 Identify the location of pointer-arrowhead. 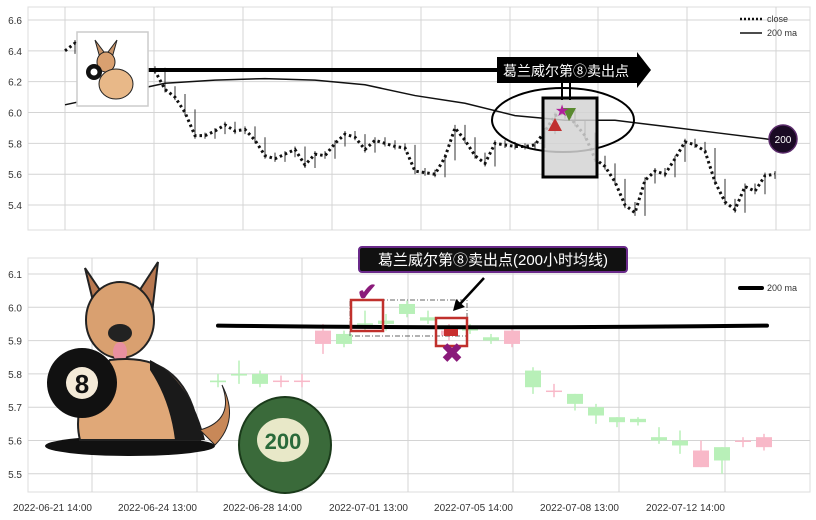
(459, 305).